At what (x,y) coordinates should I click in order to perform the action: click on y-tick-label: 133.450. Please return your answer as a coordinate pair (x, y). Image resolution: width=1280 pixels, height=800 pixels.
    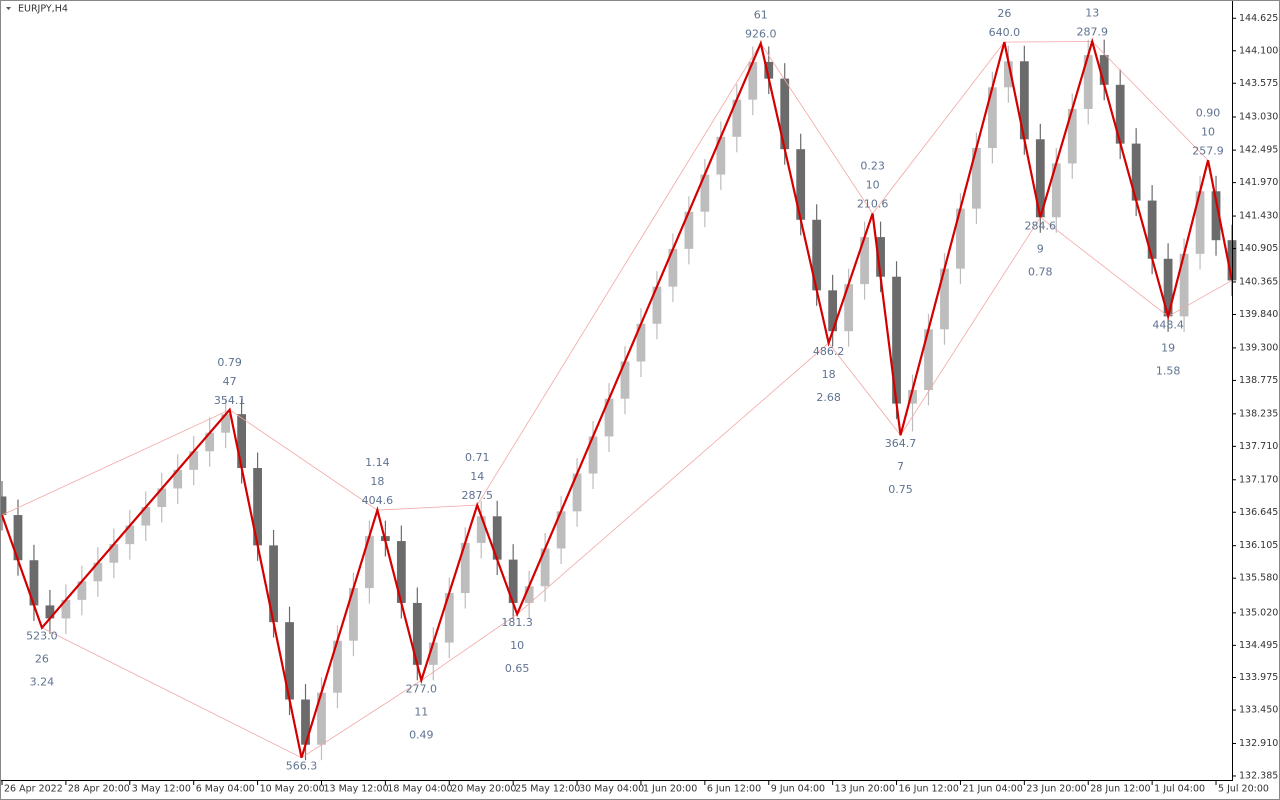
    Looking at the image, I should click on (1258, 710).